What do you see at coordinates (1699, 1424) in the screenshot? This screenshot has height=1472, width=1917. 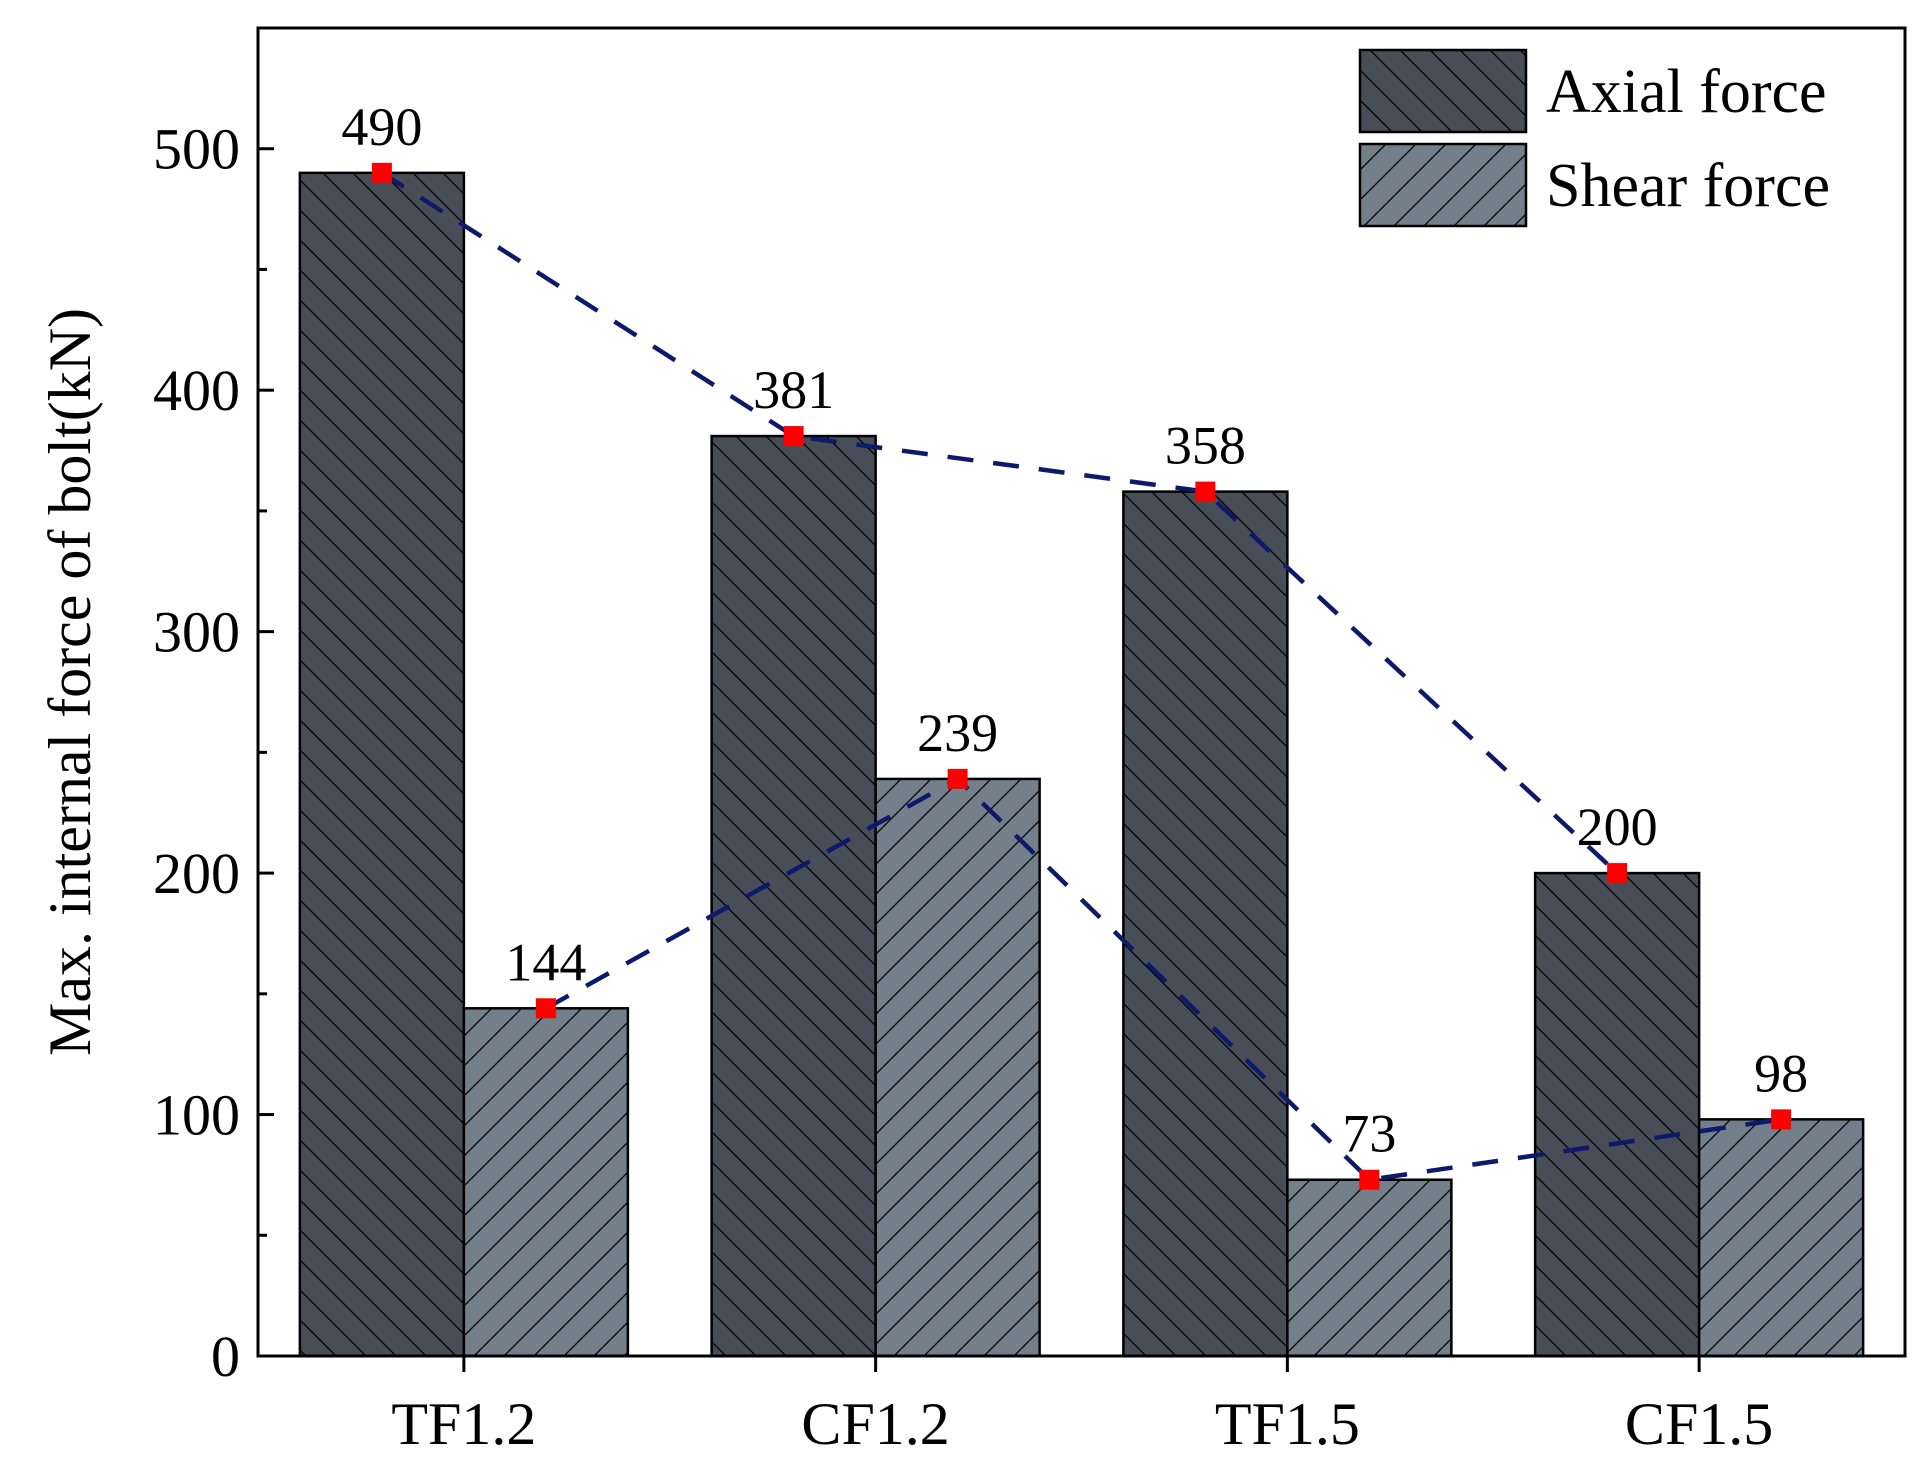 I see `x-label-cf1-5: CF1.5` at bounding box center [1699, 1424].